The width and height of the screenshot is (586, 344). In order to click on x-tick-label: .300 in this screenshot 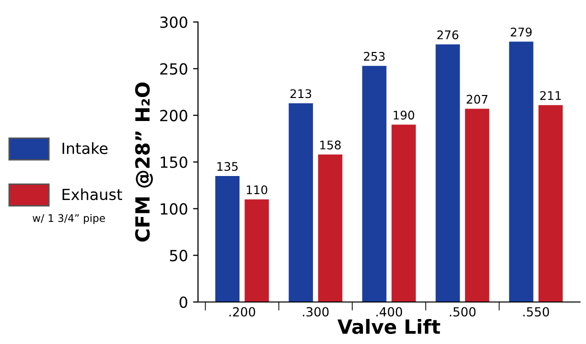, I will do `click(315, 312)`.